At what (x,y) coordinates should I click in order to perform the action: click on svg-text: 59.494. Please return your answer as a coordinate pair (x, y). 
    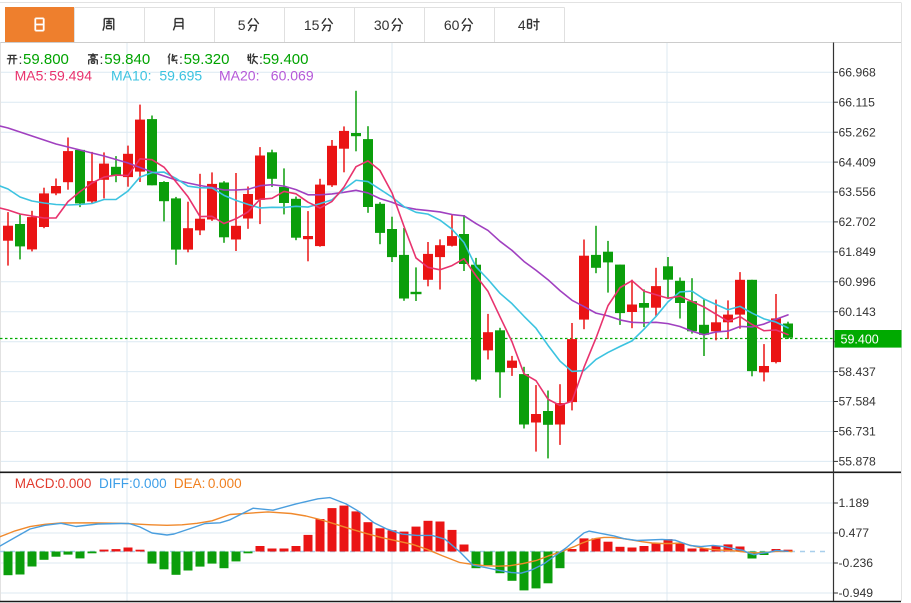
    Looking at the image, I should click on (70, 76).